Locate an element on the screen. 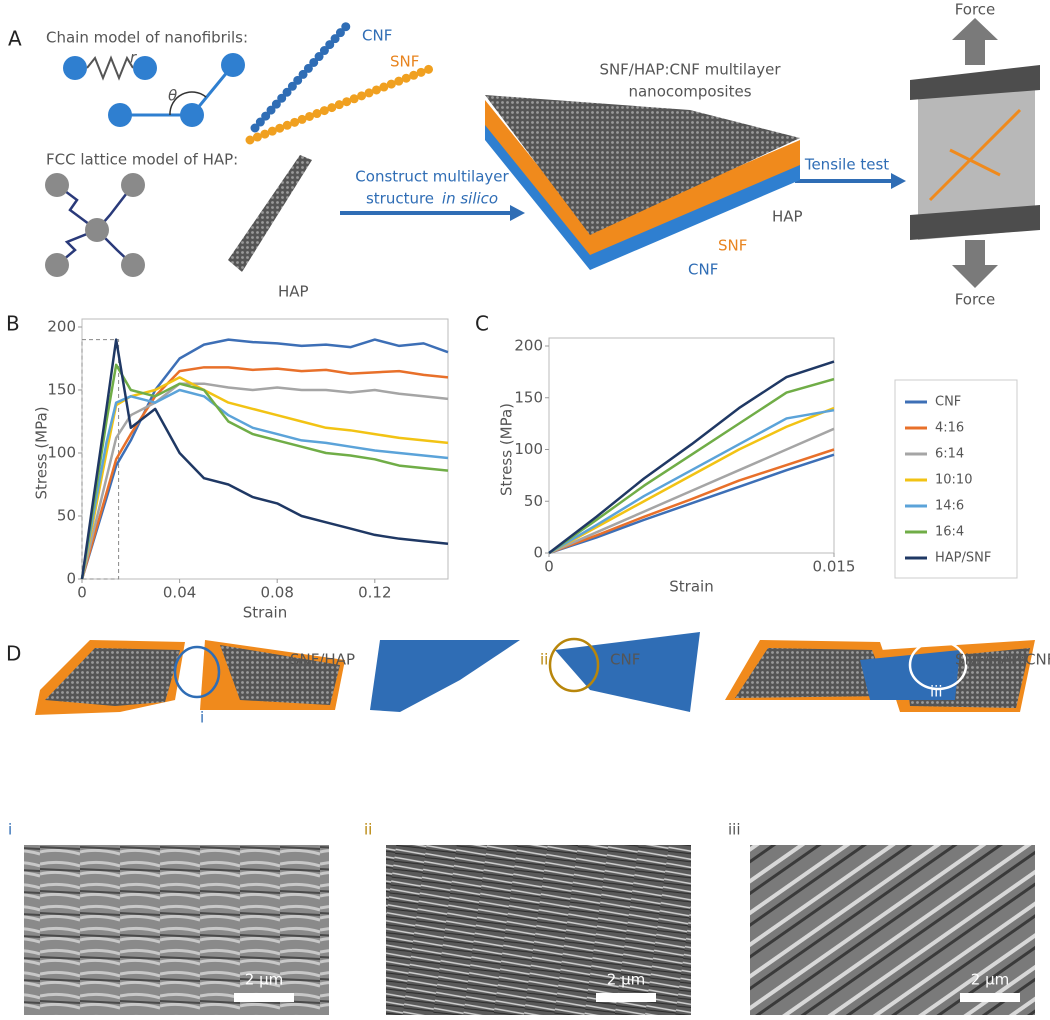 Image resolution: width=1050 pixels, height=1020 pixels. tensile-label: Tensile test is located at coordinates (846, 165).